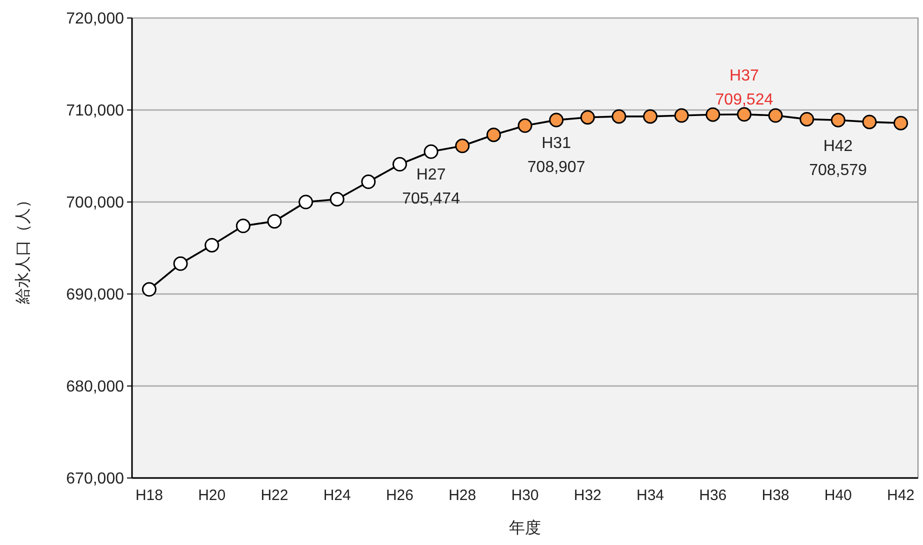 This screenshot has width=923, height=545. What do you see at coordinates (95, 295) in the screenshot?
I see `y-tick-label: 690,000` at bounding box center [95, 295].